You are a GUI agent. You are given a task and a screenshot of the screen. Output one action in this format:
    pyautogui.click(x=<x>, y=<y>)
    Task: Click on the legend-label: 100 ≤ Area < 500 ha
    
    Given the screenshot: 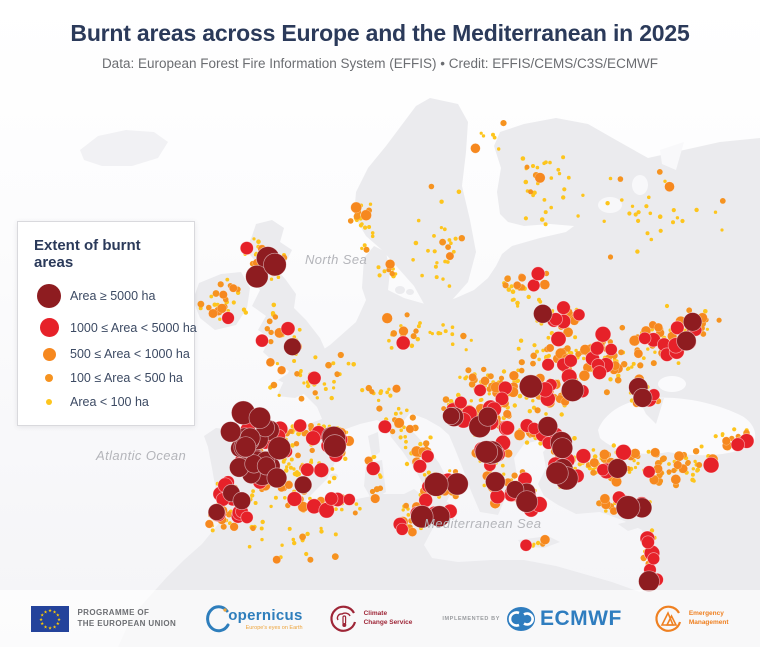 What is the action you would take?
    pyautogui.click(x=126, y=378)
    